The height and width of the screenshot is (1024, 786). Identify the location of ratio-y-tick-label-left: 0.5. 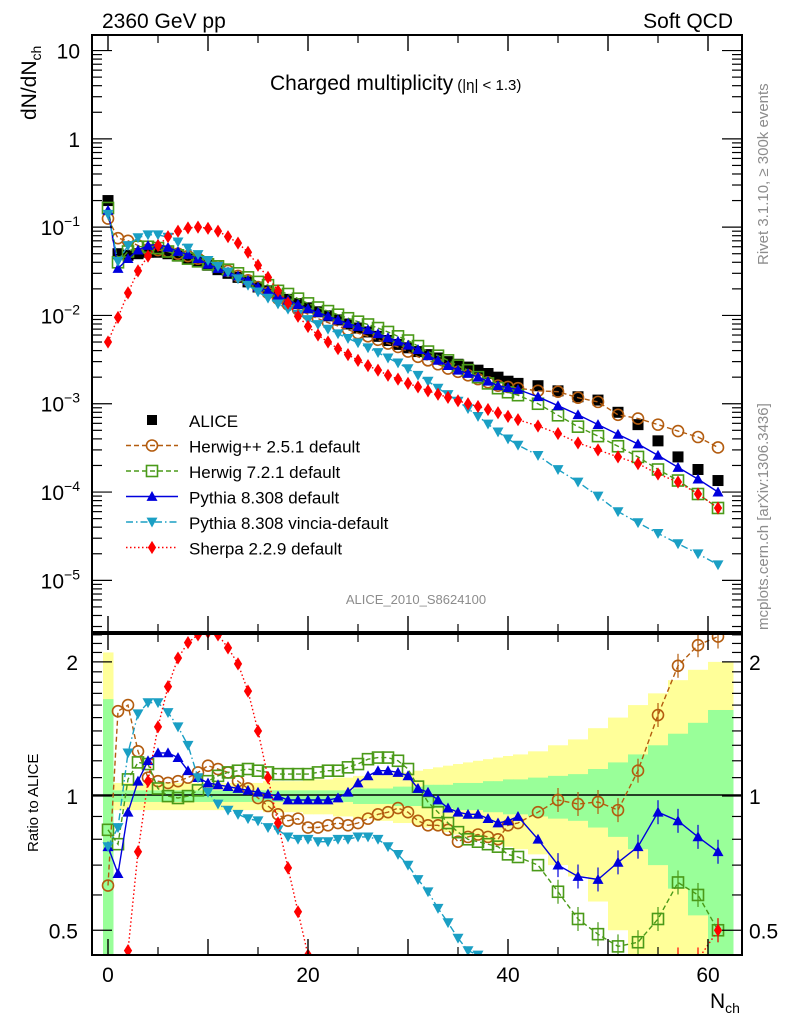
(63, 931).